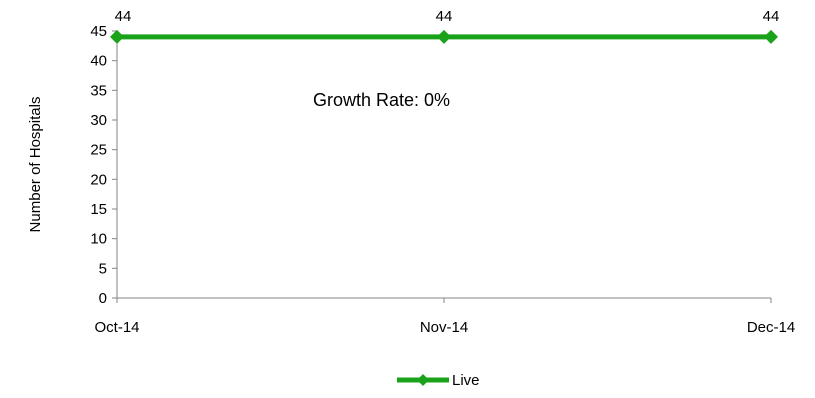 This screenshot has height=398, width=815. Describe the element at coordinates (98, 31) in the screenshot. I see `y-tick-label: 45` at that location.